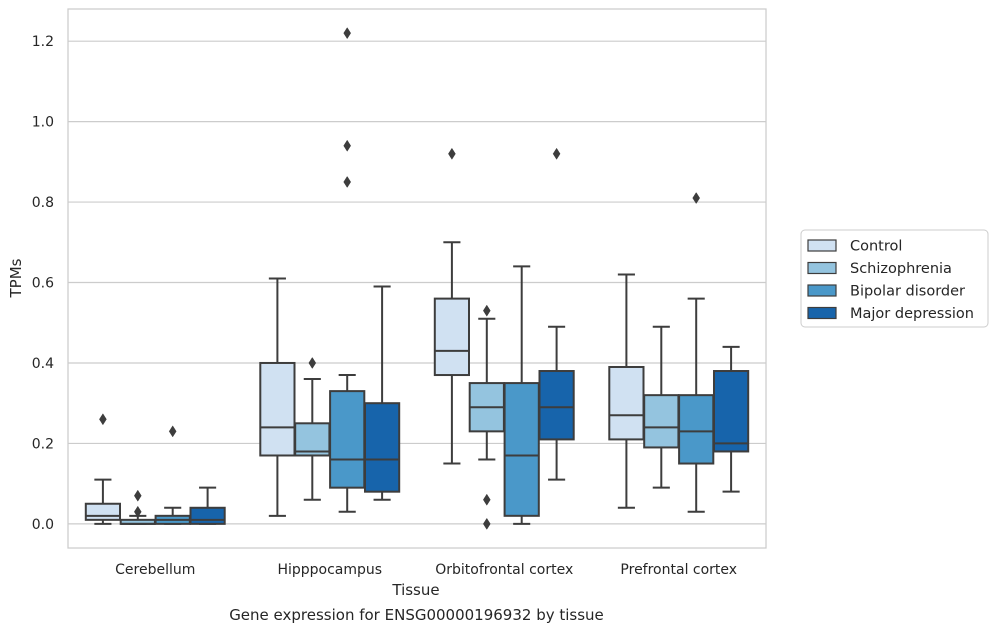  Describe the element at coordinates (678, 570) in the screenshot. I see `x-tick-label: Prefrontal cortex` at that location.